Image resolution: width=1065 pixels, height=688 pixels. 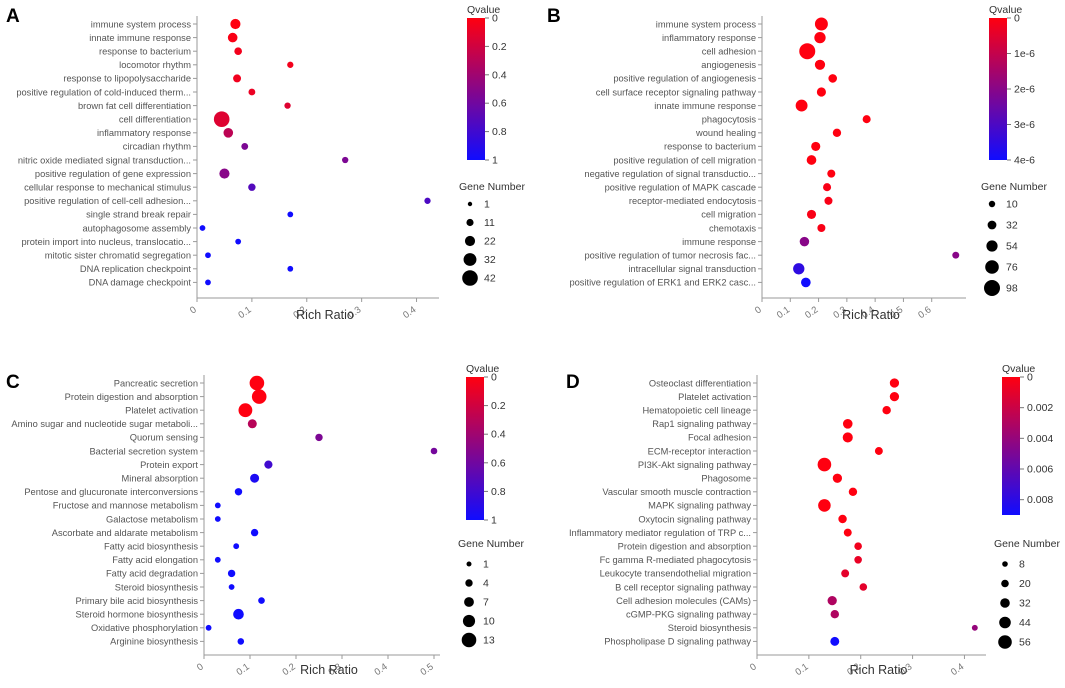 I want to click on x-axis-title: Rich Ratio, so click(x=325, y=315).